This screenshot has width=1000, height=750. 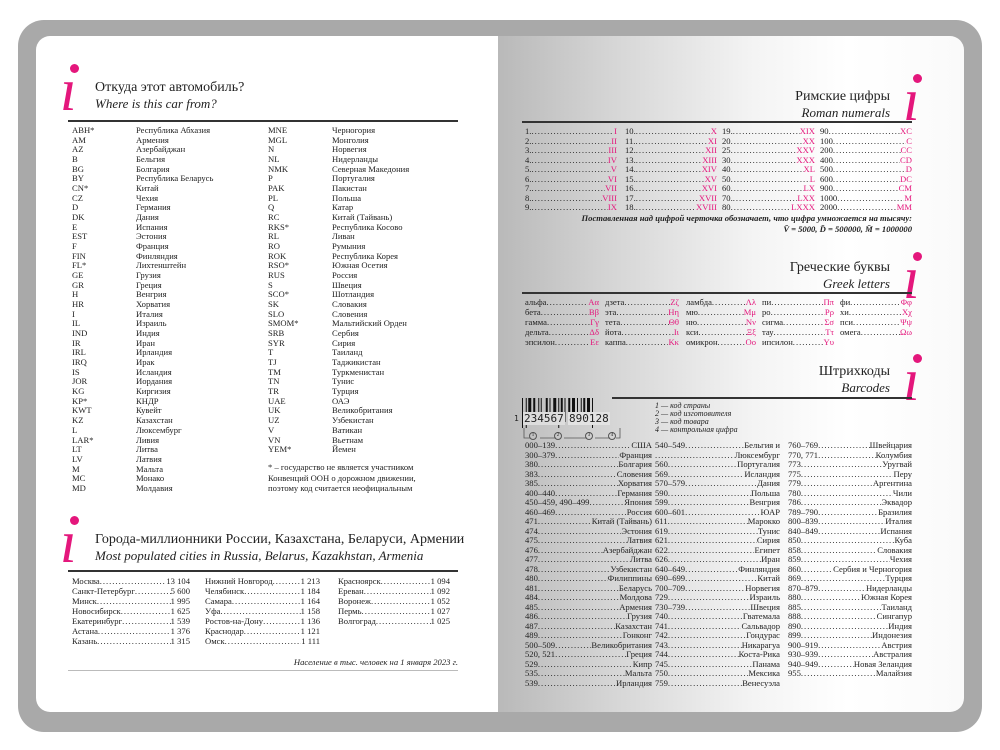 I want to click on table-row: RSO* Южная Осетия, so click(x=363, y=266).